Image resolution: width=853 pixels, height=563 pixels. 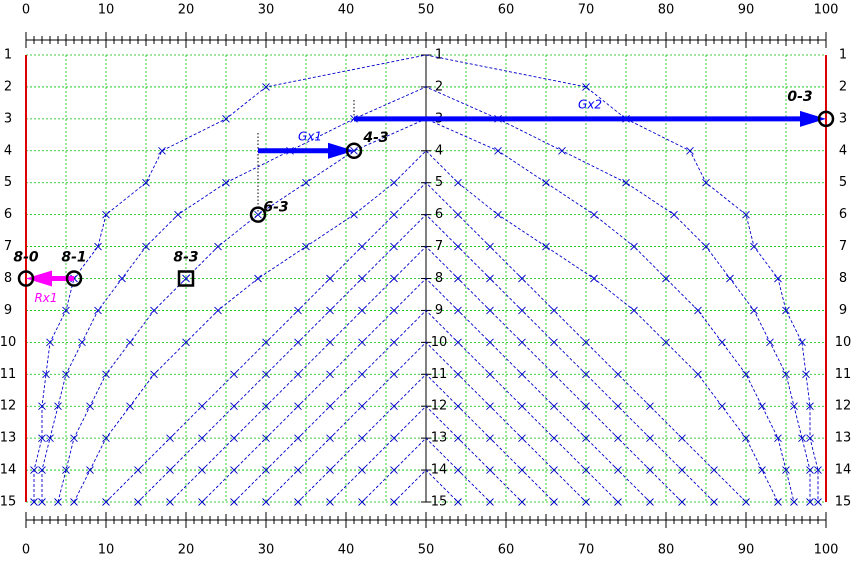 What do you see at coordinates (843, 150) in the screenshot?
I see `row-label: 4` at bounding box center [843, 150].